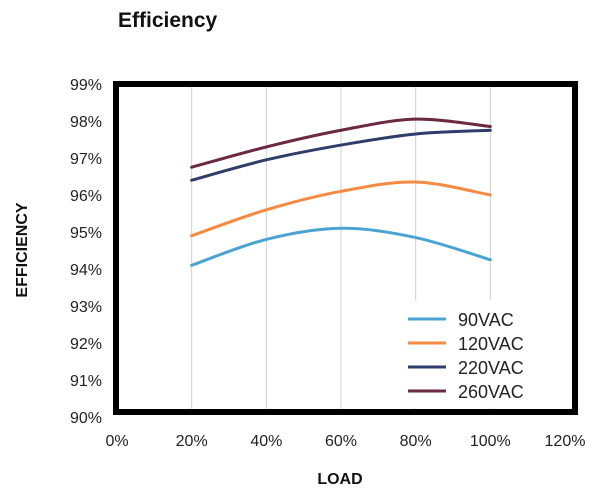 The width and height of the screenshot is (600, 499). What do you see at coordinates (416, 441) in the screenshot?
I see `x-tick-label: 80%` at bounding box center [416, 441].